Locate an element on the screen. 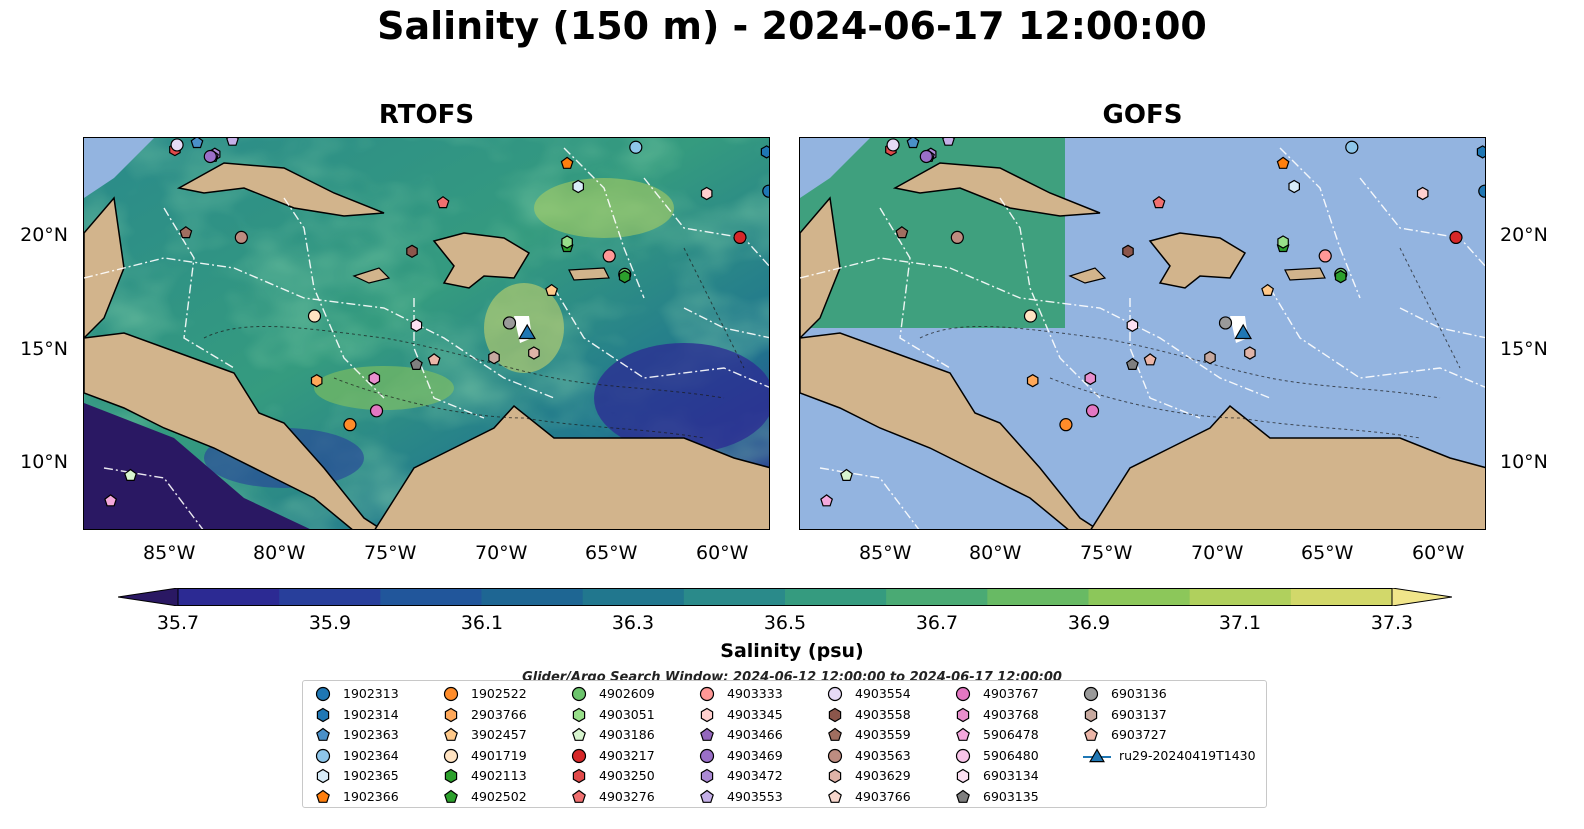 This screenshot has width=1584, height=829. legend-label: 5906478 is located at coordinates (1011, 735).